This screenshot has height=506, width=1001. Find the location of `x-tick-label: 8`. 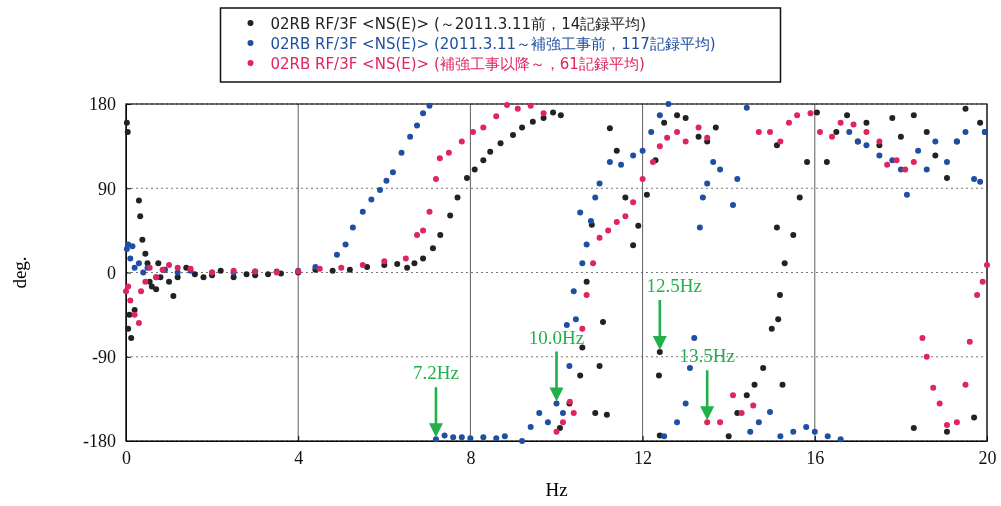

x-tick-label: 8 is located at coordinates (471, 457).